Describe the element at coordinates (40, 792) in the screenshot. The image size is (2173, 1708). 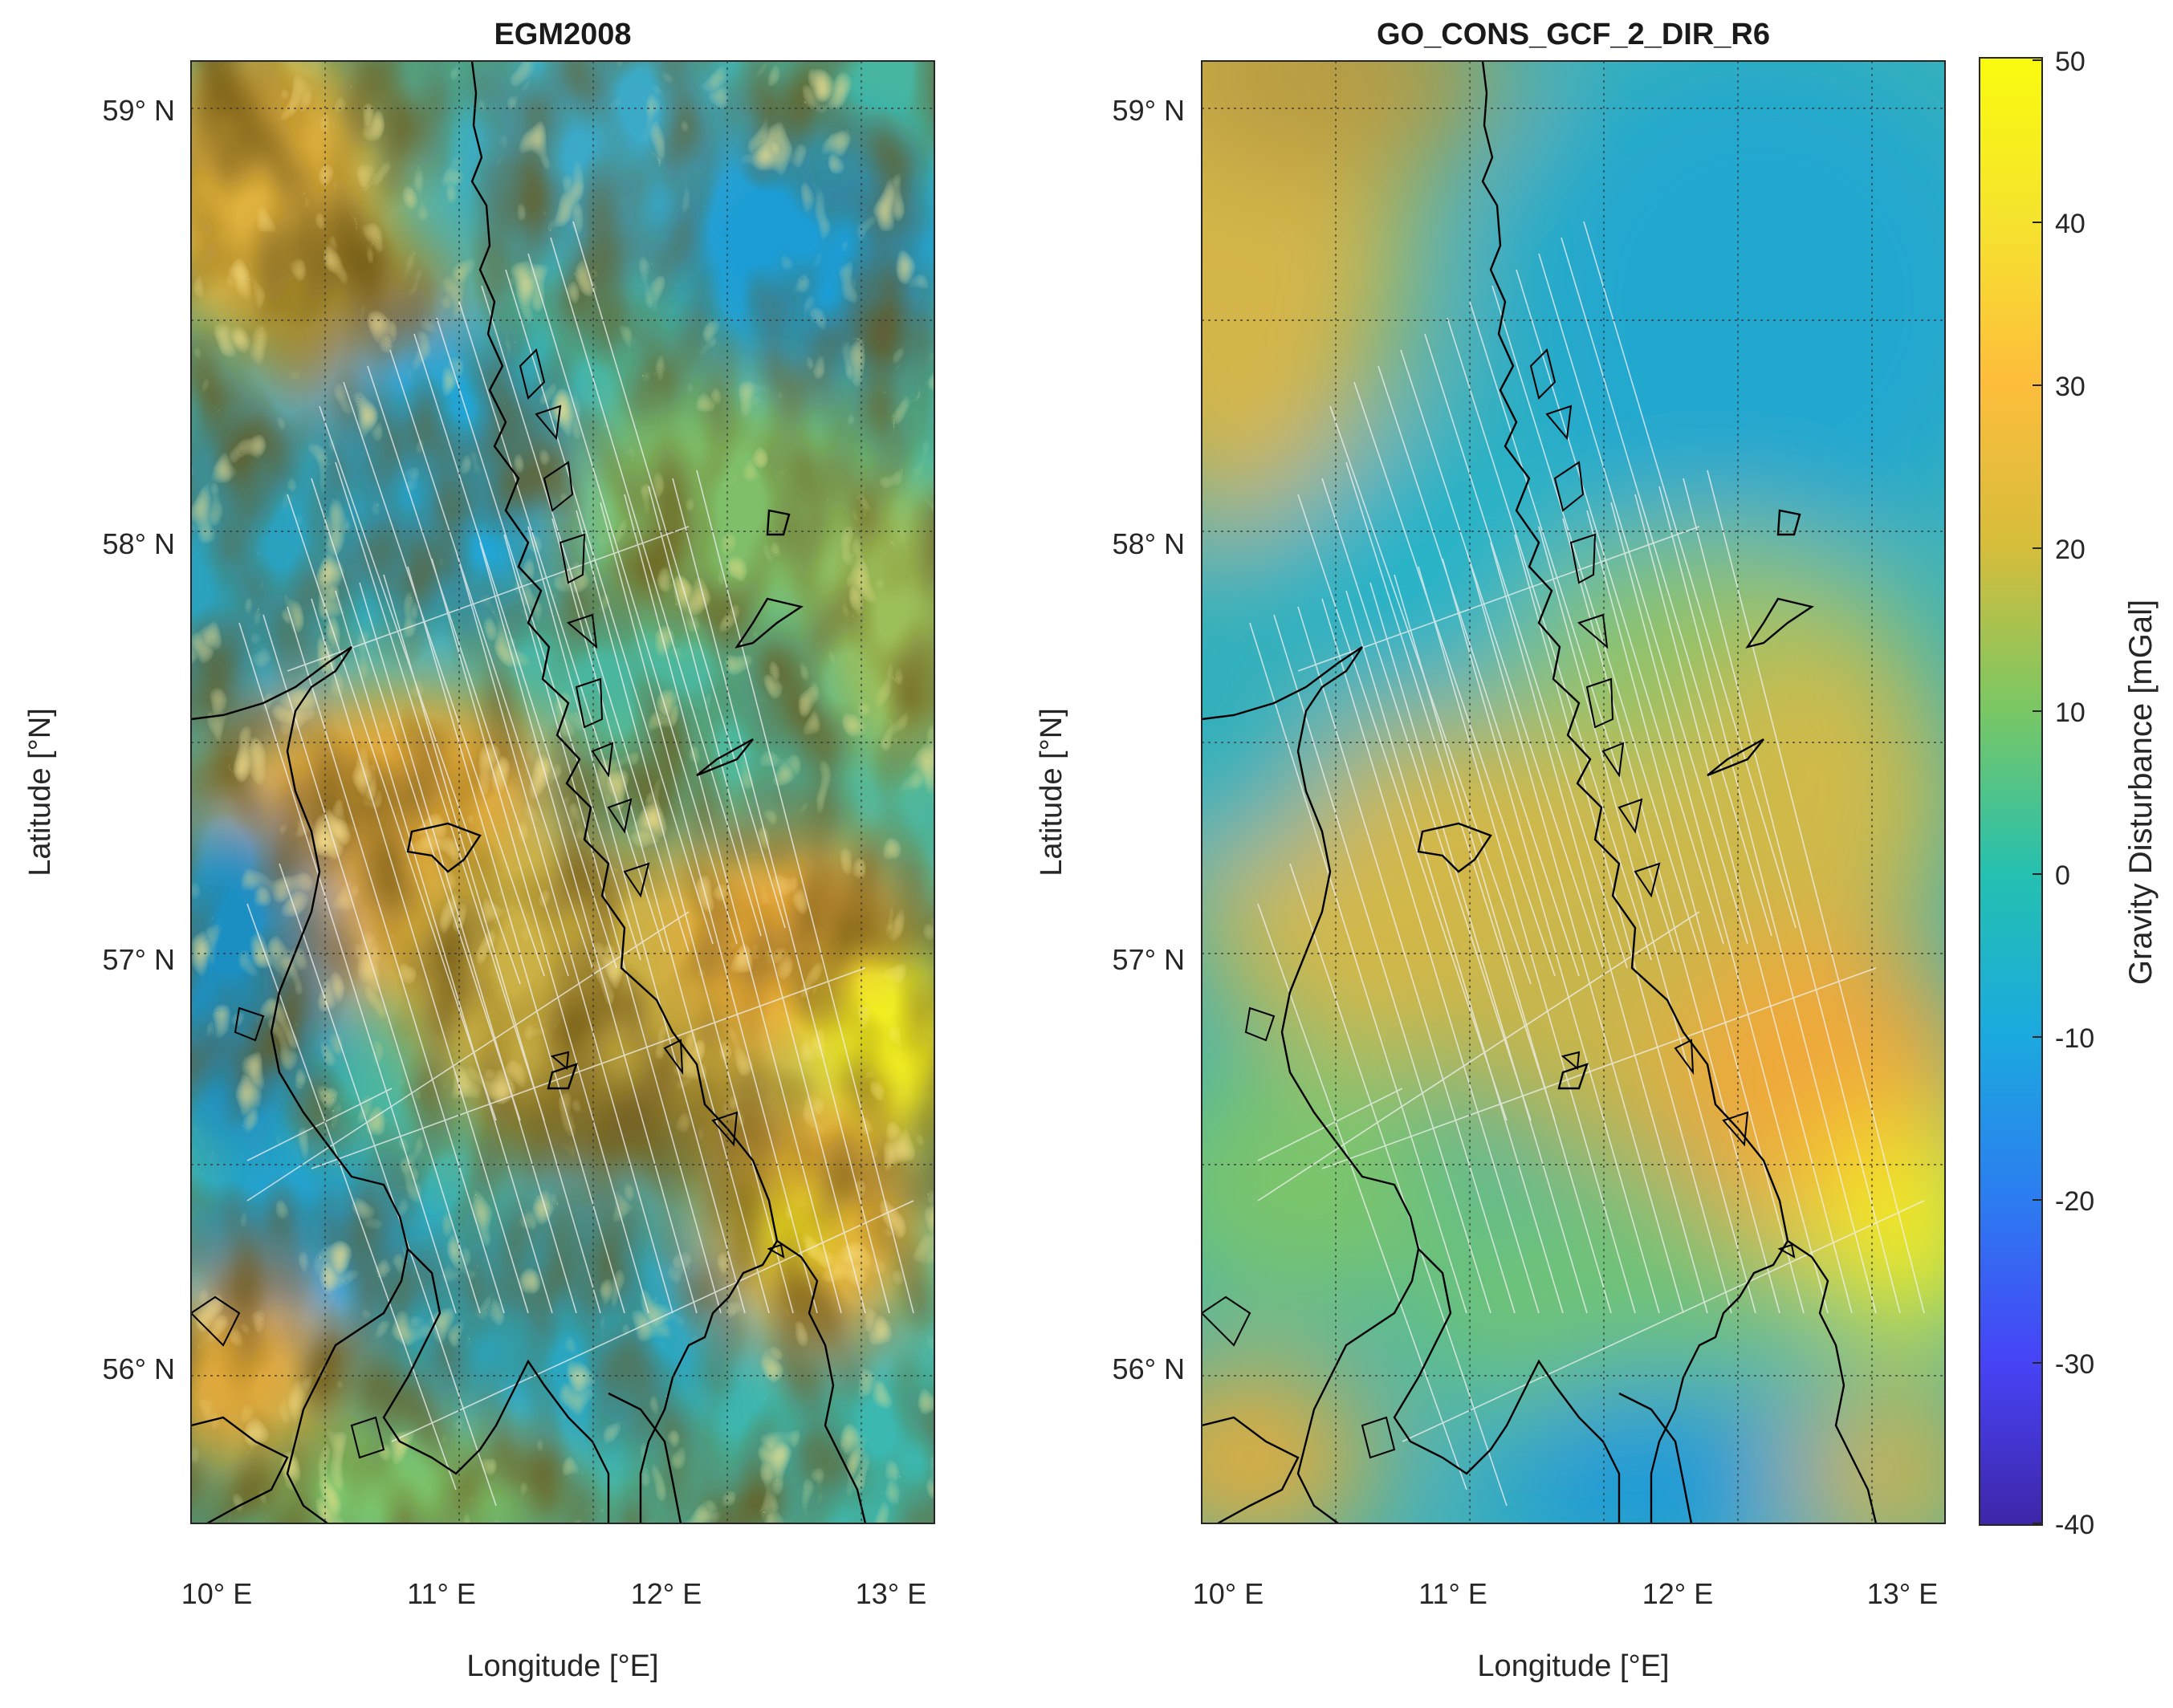
I see `y-axis-label-left: Latitude [°N]` at that location.